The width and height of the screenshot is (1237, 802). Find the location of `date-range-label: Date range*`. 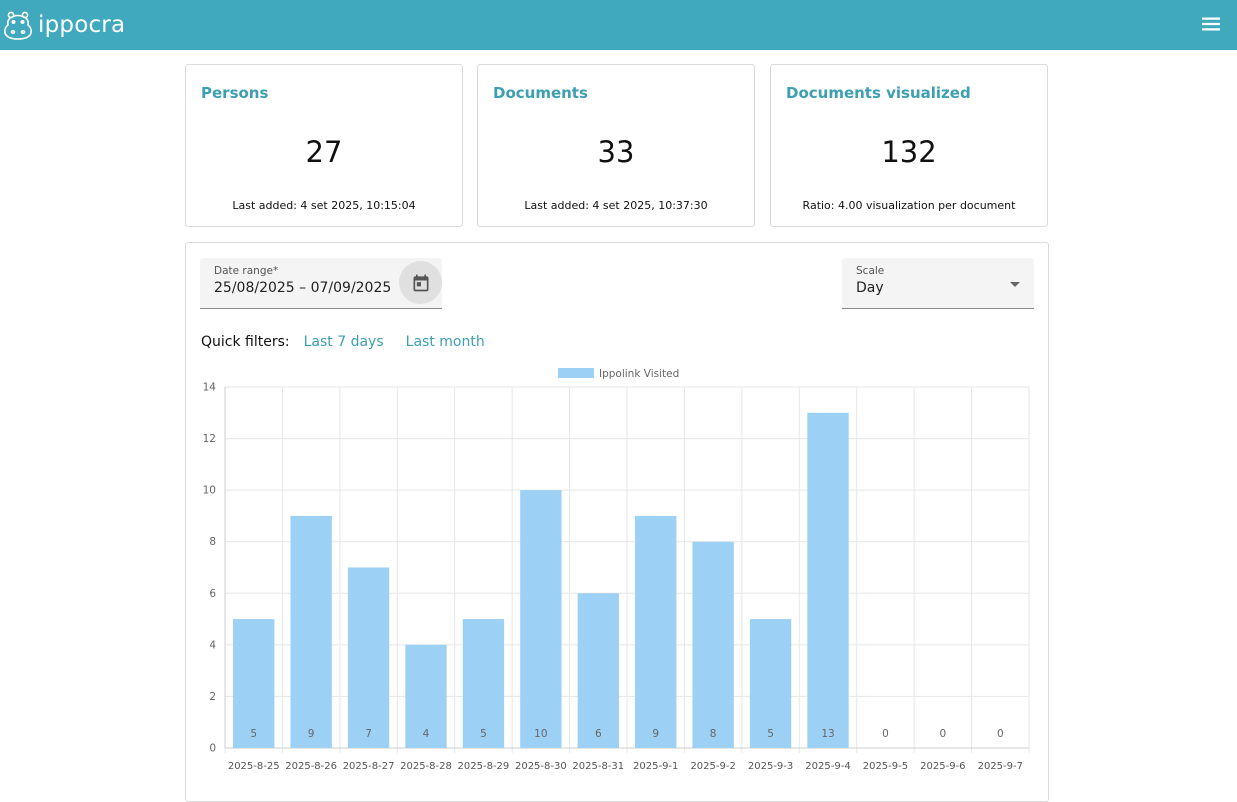

date-range-label: Date range* is located at coordinates (246, 271).